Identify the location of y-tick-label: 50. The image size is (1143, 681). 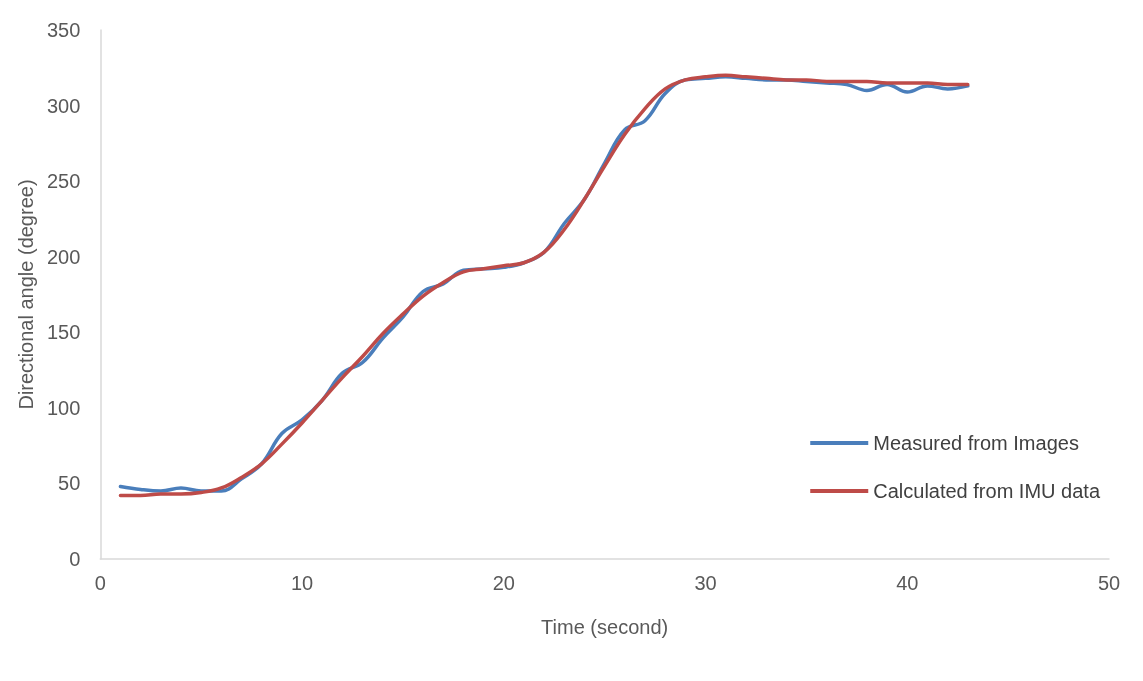
(69, 483).